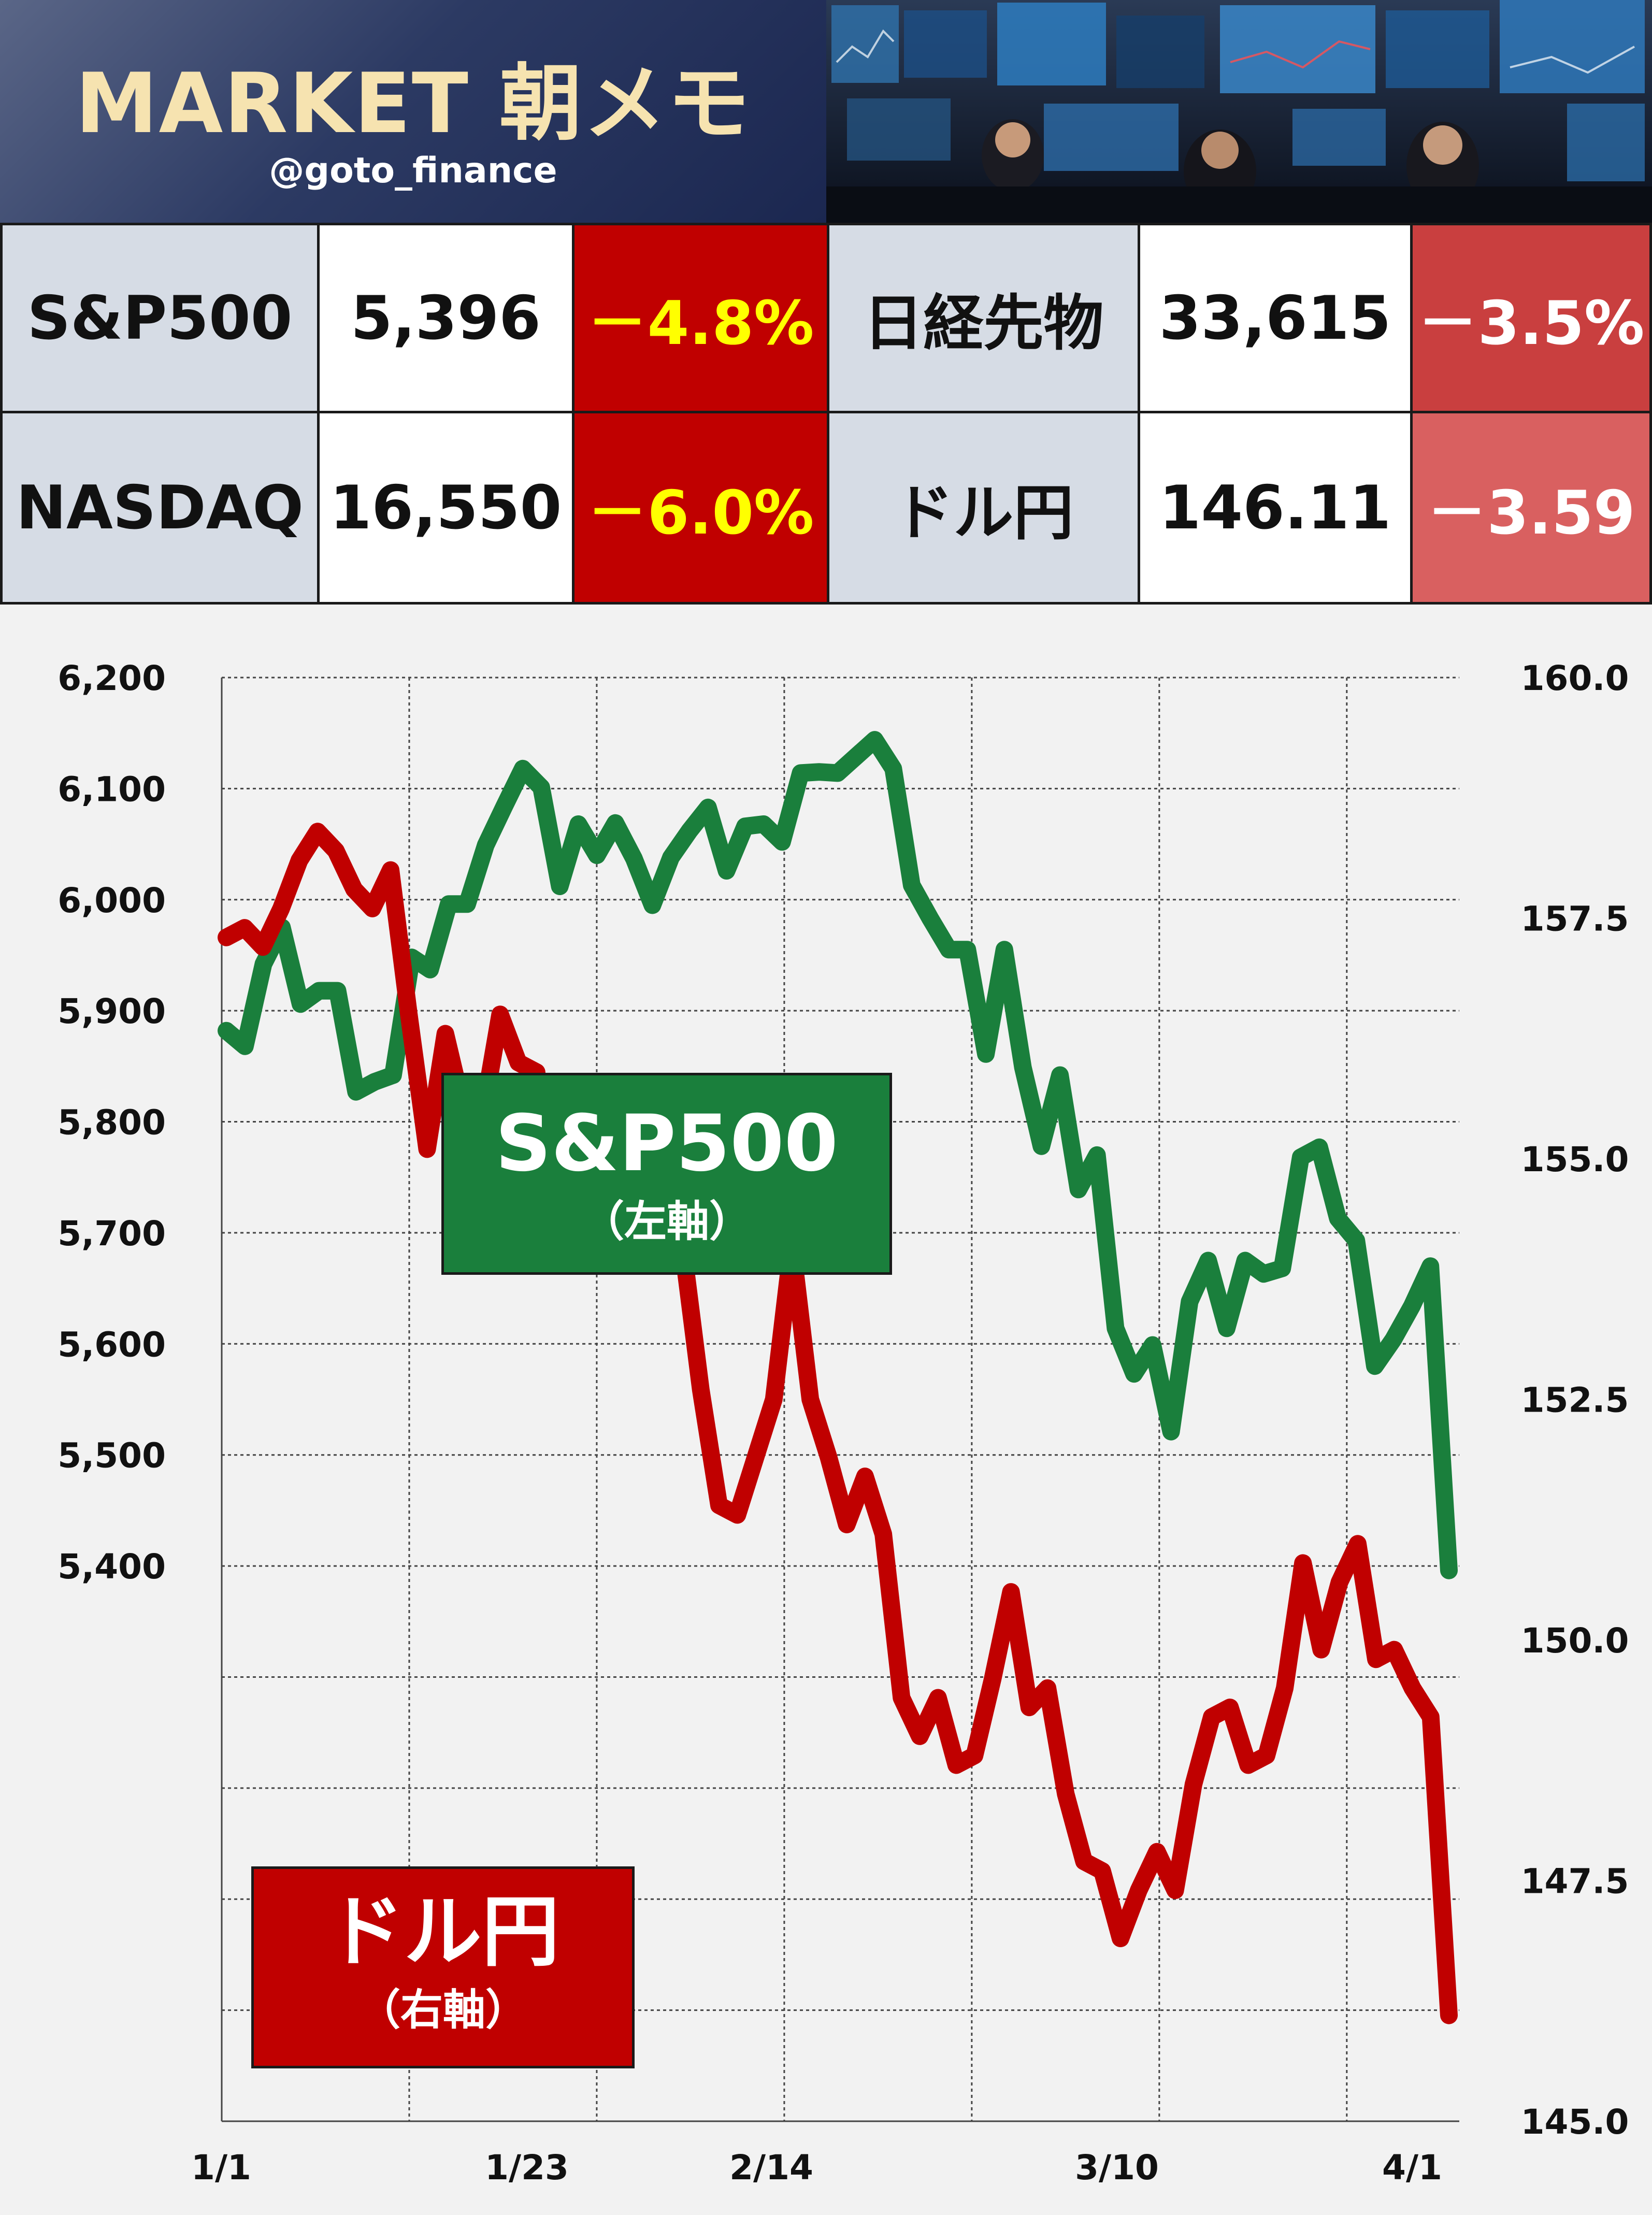  I want to click on left-axis-tick-label: 5,400, so click(112, 1567).